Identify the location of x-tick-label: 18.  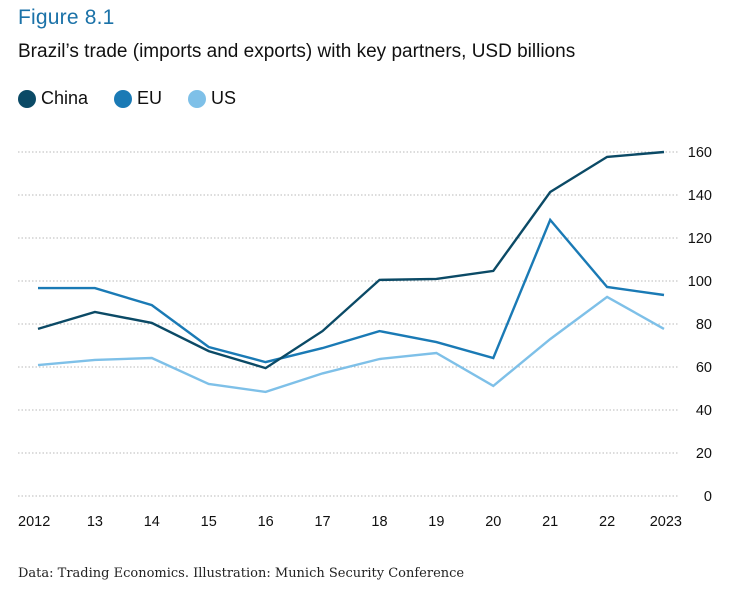
(379, 522).